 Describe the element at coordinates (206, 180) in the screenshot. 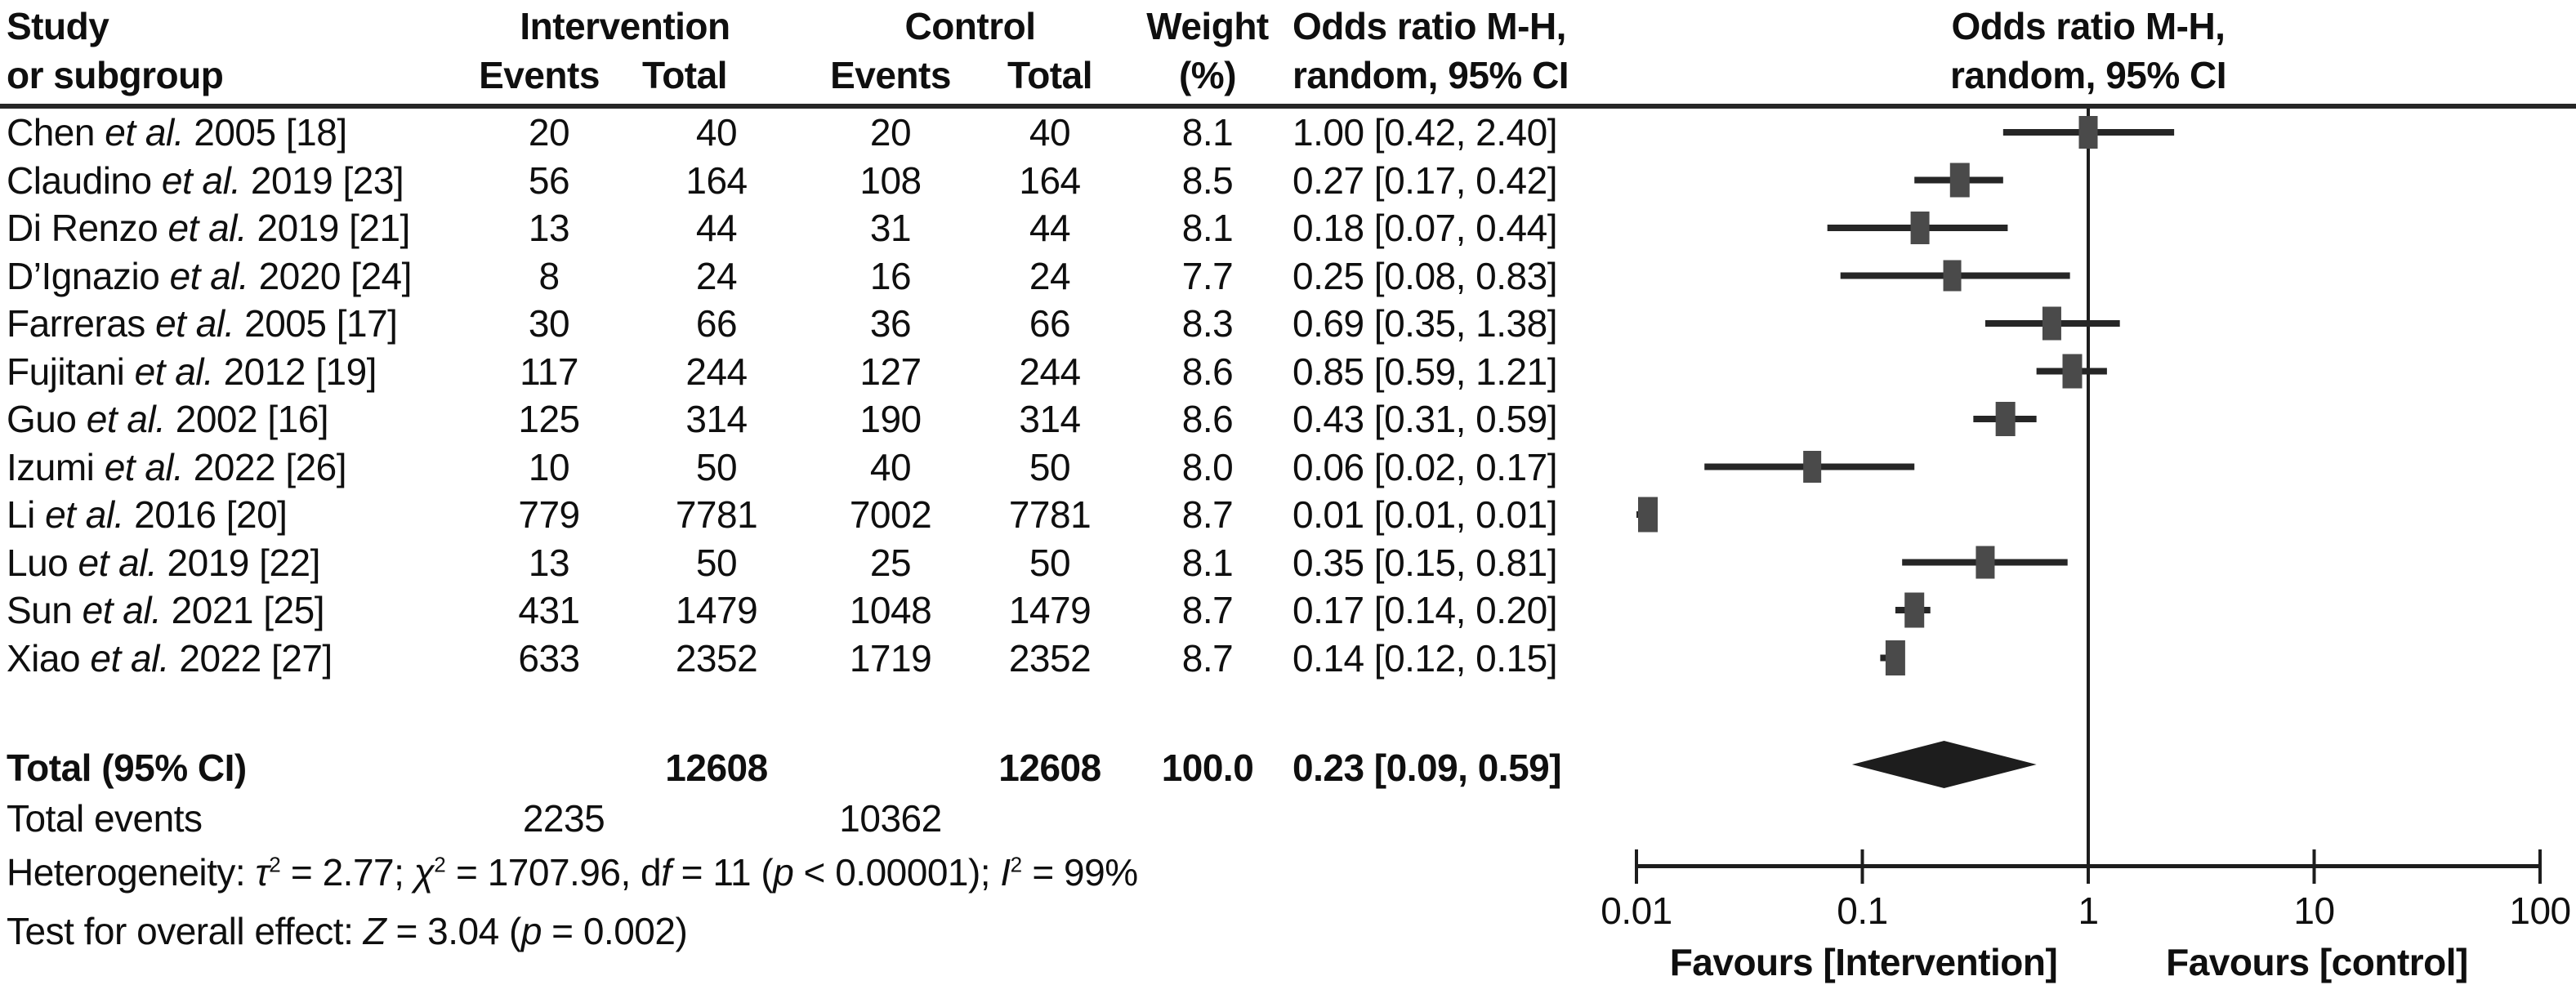

I see `study-label: Claudino et al. 2019 [23]` at that location.